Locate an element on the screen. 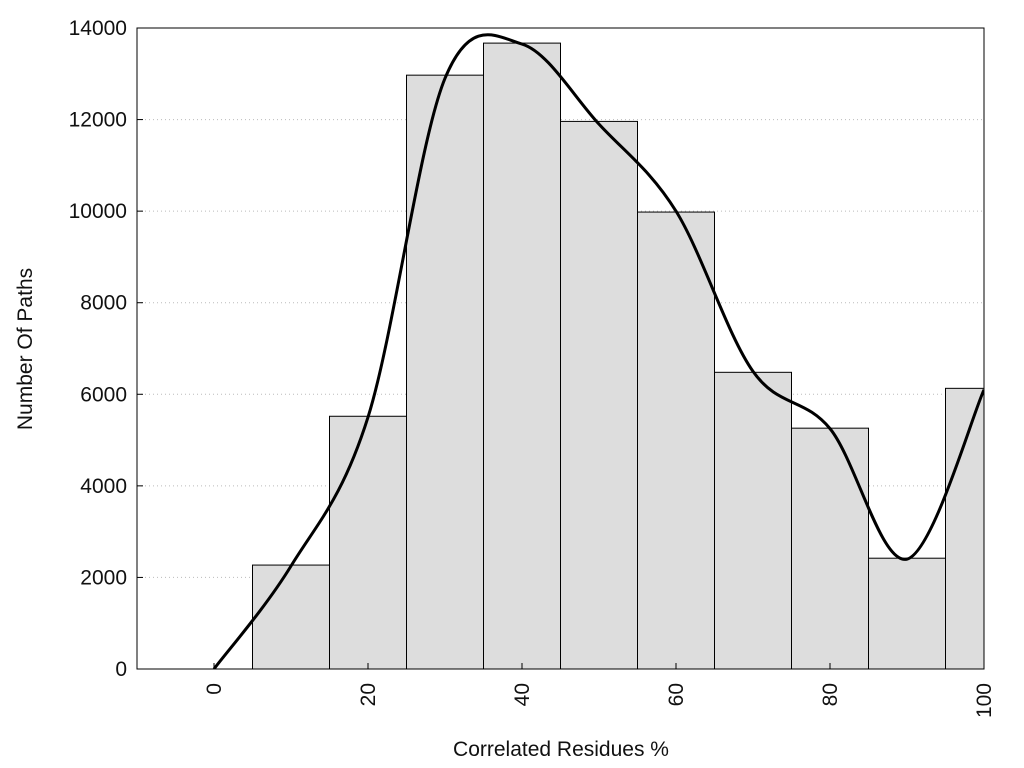  x-tick-label: 60 is located at coordinates (676, 694).